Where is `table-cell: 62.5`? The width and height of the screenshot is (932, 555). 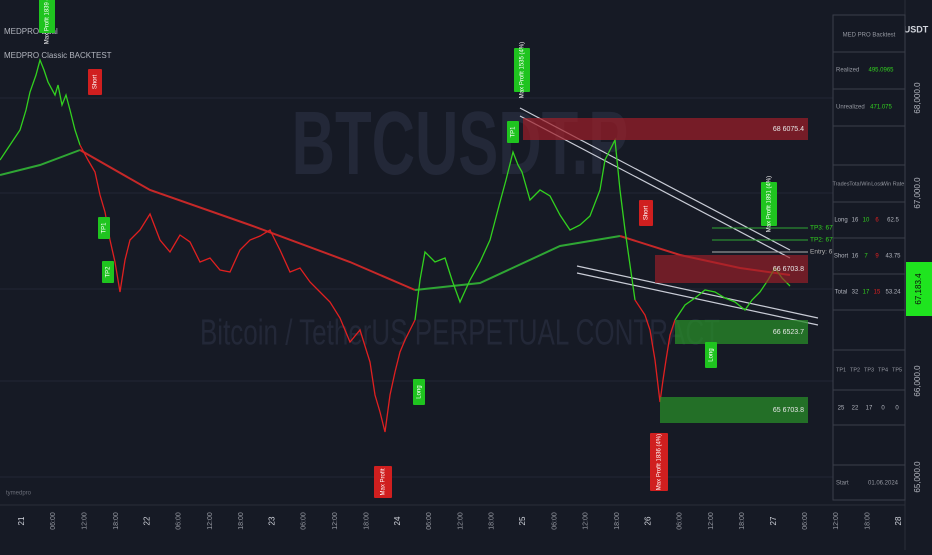 table-cell: 62.5 is located at coordinates (893, 221).